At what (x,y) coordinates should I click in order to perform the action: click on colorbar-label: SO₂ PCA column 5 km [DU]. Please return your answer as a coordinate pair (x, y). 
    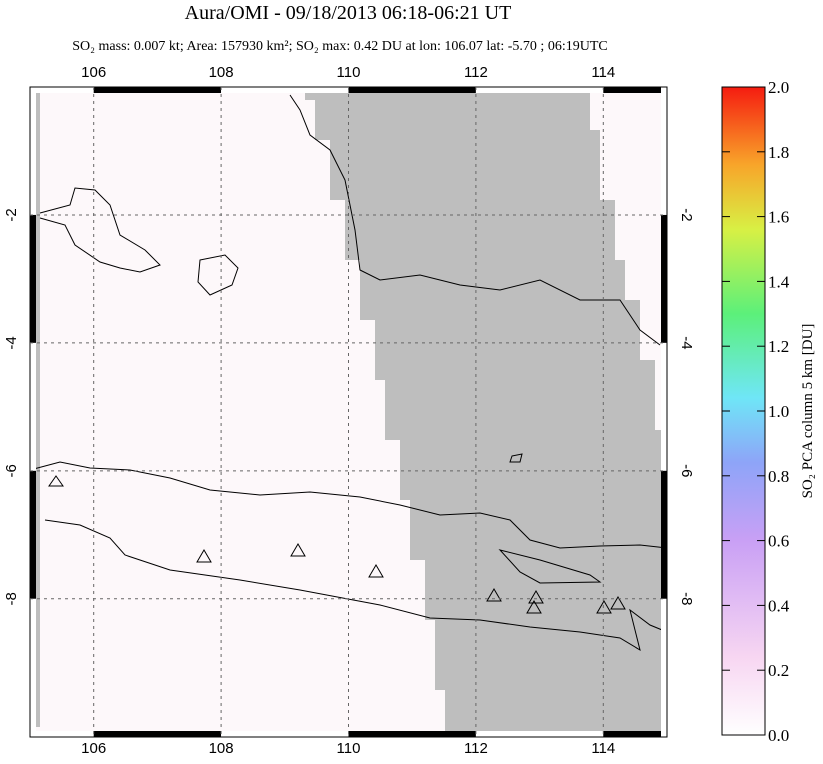
    Looking at the image, I should click on (808, 411).